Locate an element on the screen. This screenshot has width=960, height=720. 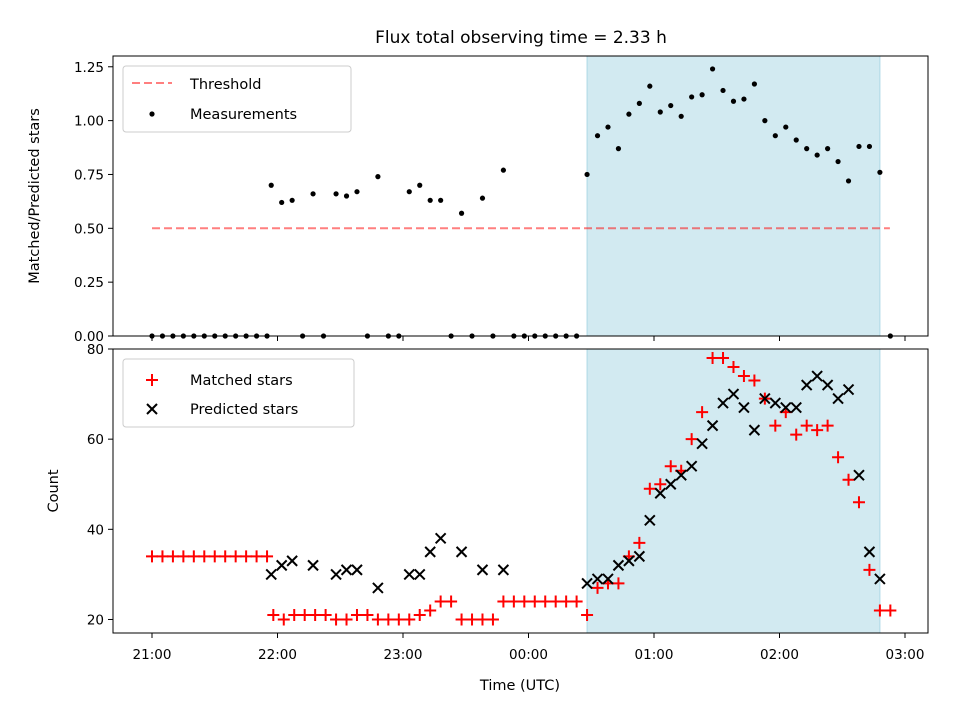
x-tick-label: 21:00 is located at coordinates (152, 655).